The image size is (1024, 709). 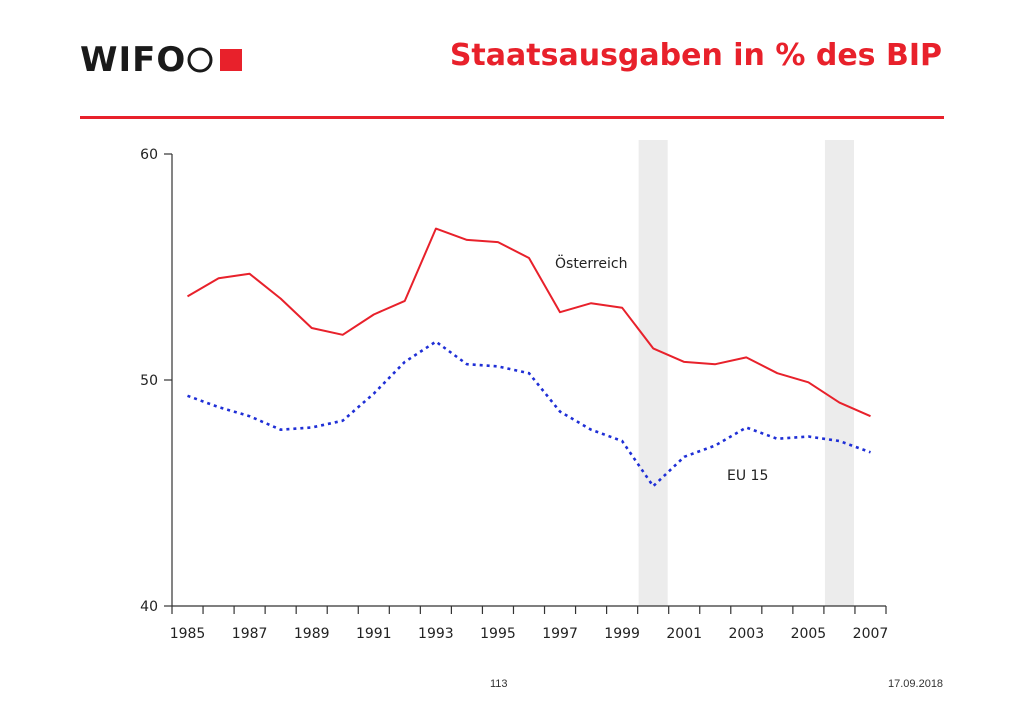 What do you see at coordinates (529, 414) in the screenshot?
I see `series-line-eu15` at bounding box center [529, 414].